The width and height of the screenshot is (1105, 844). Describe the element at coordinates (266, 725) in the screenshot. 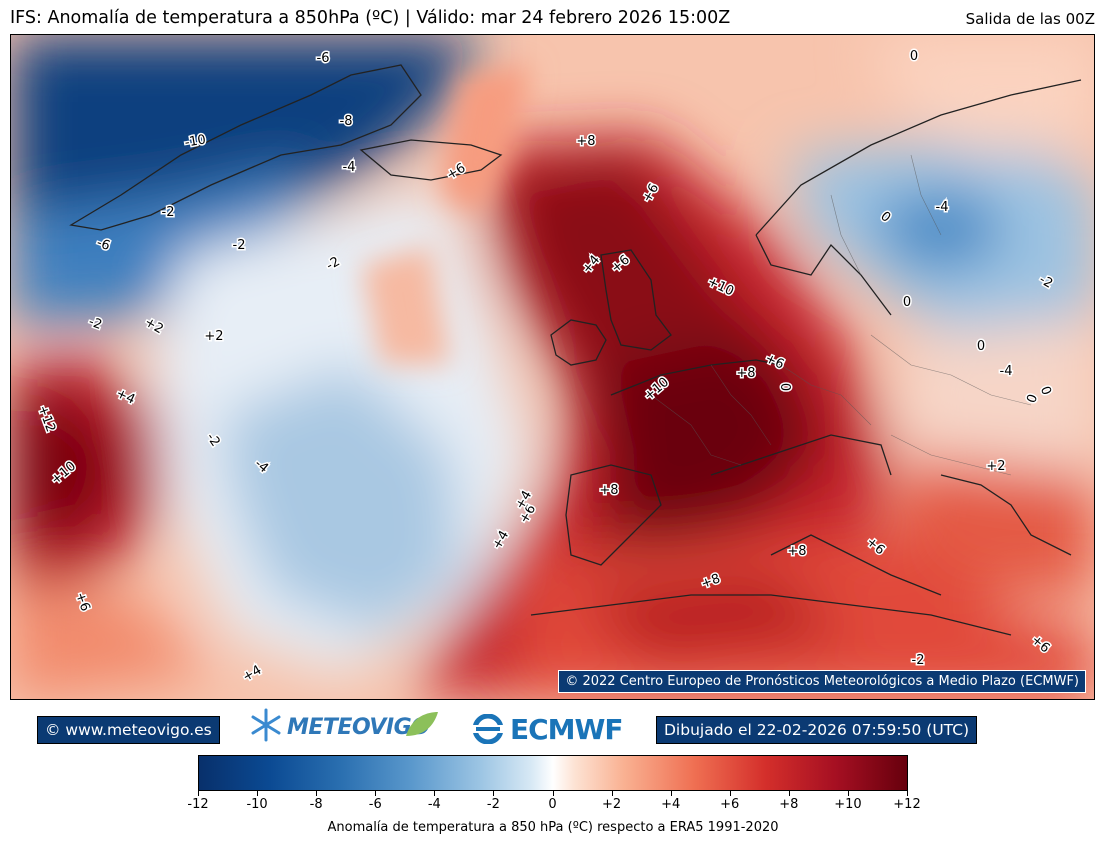

I see `snowflake-icon` at that location.